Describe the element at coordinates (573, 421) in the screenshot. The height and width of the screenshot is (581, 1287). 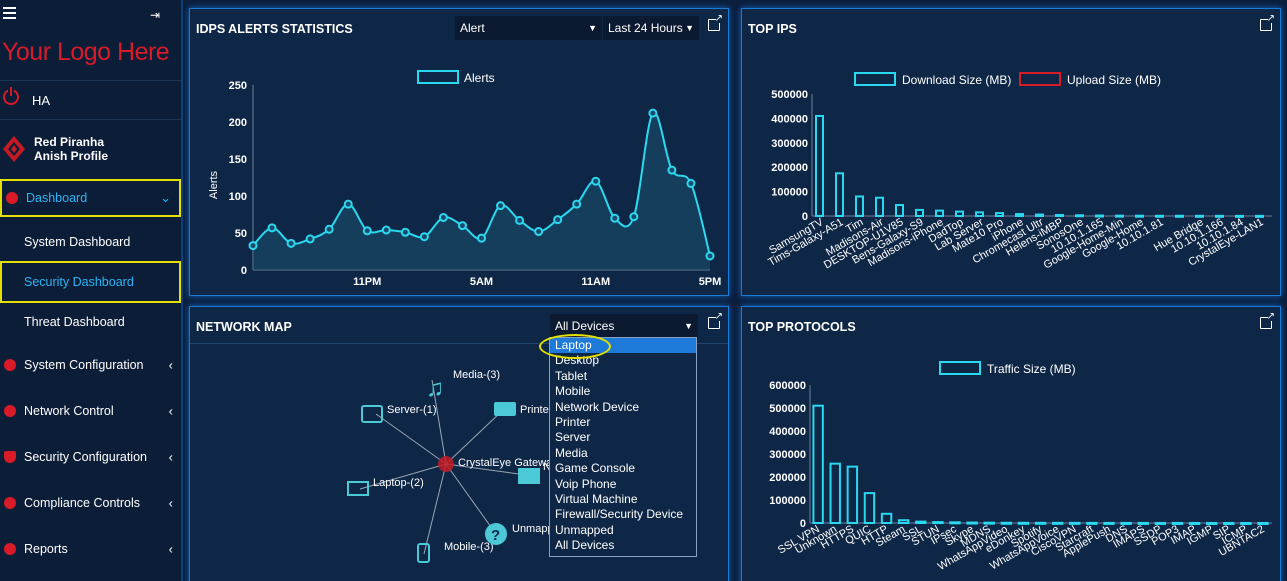
I see `dropdown-option: Printer` at that location.